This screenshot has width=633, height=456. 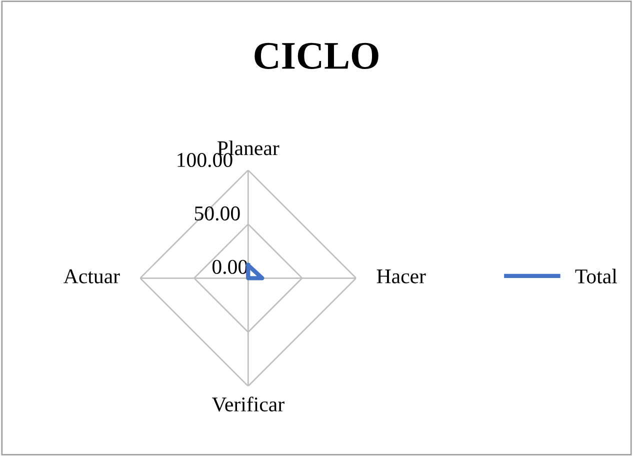 What do you see at coordinates (248, 404) in the screenshot?
I see `spoke-label: Verificar` at bounding box center [248, 404].